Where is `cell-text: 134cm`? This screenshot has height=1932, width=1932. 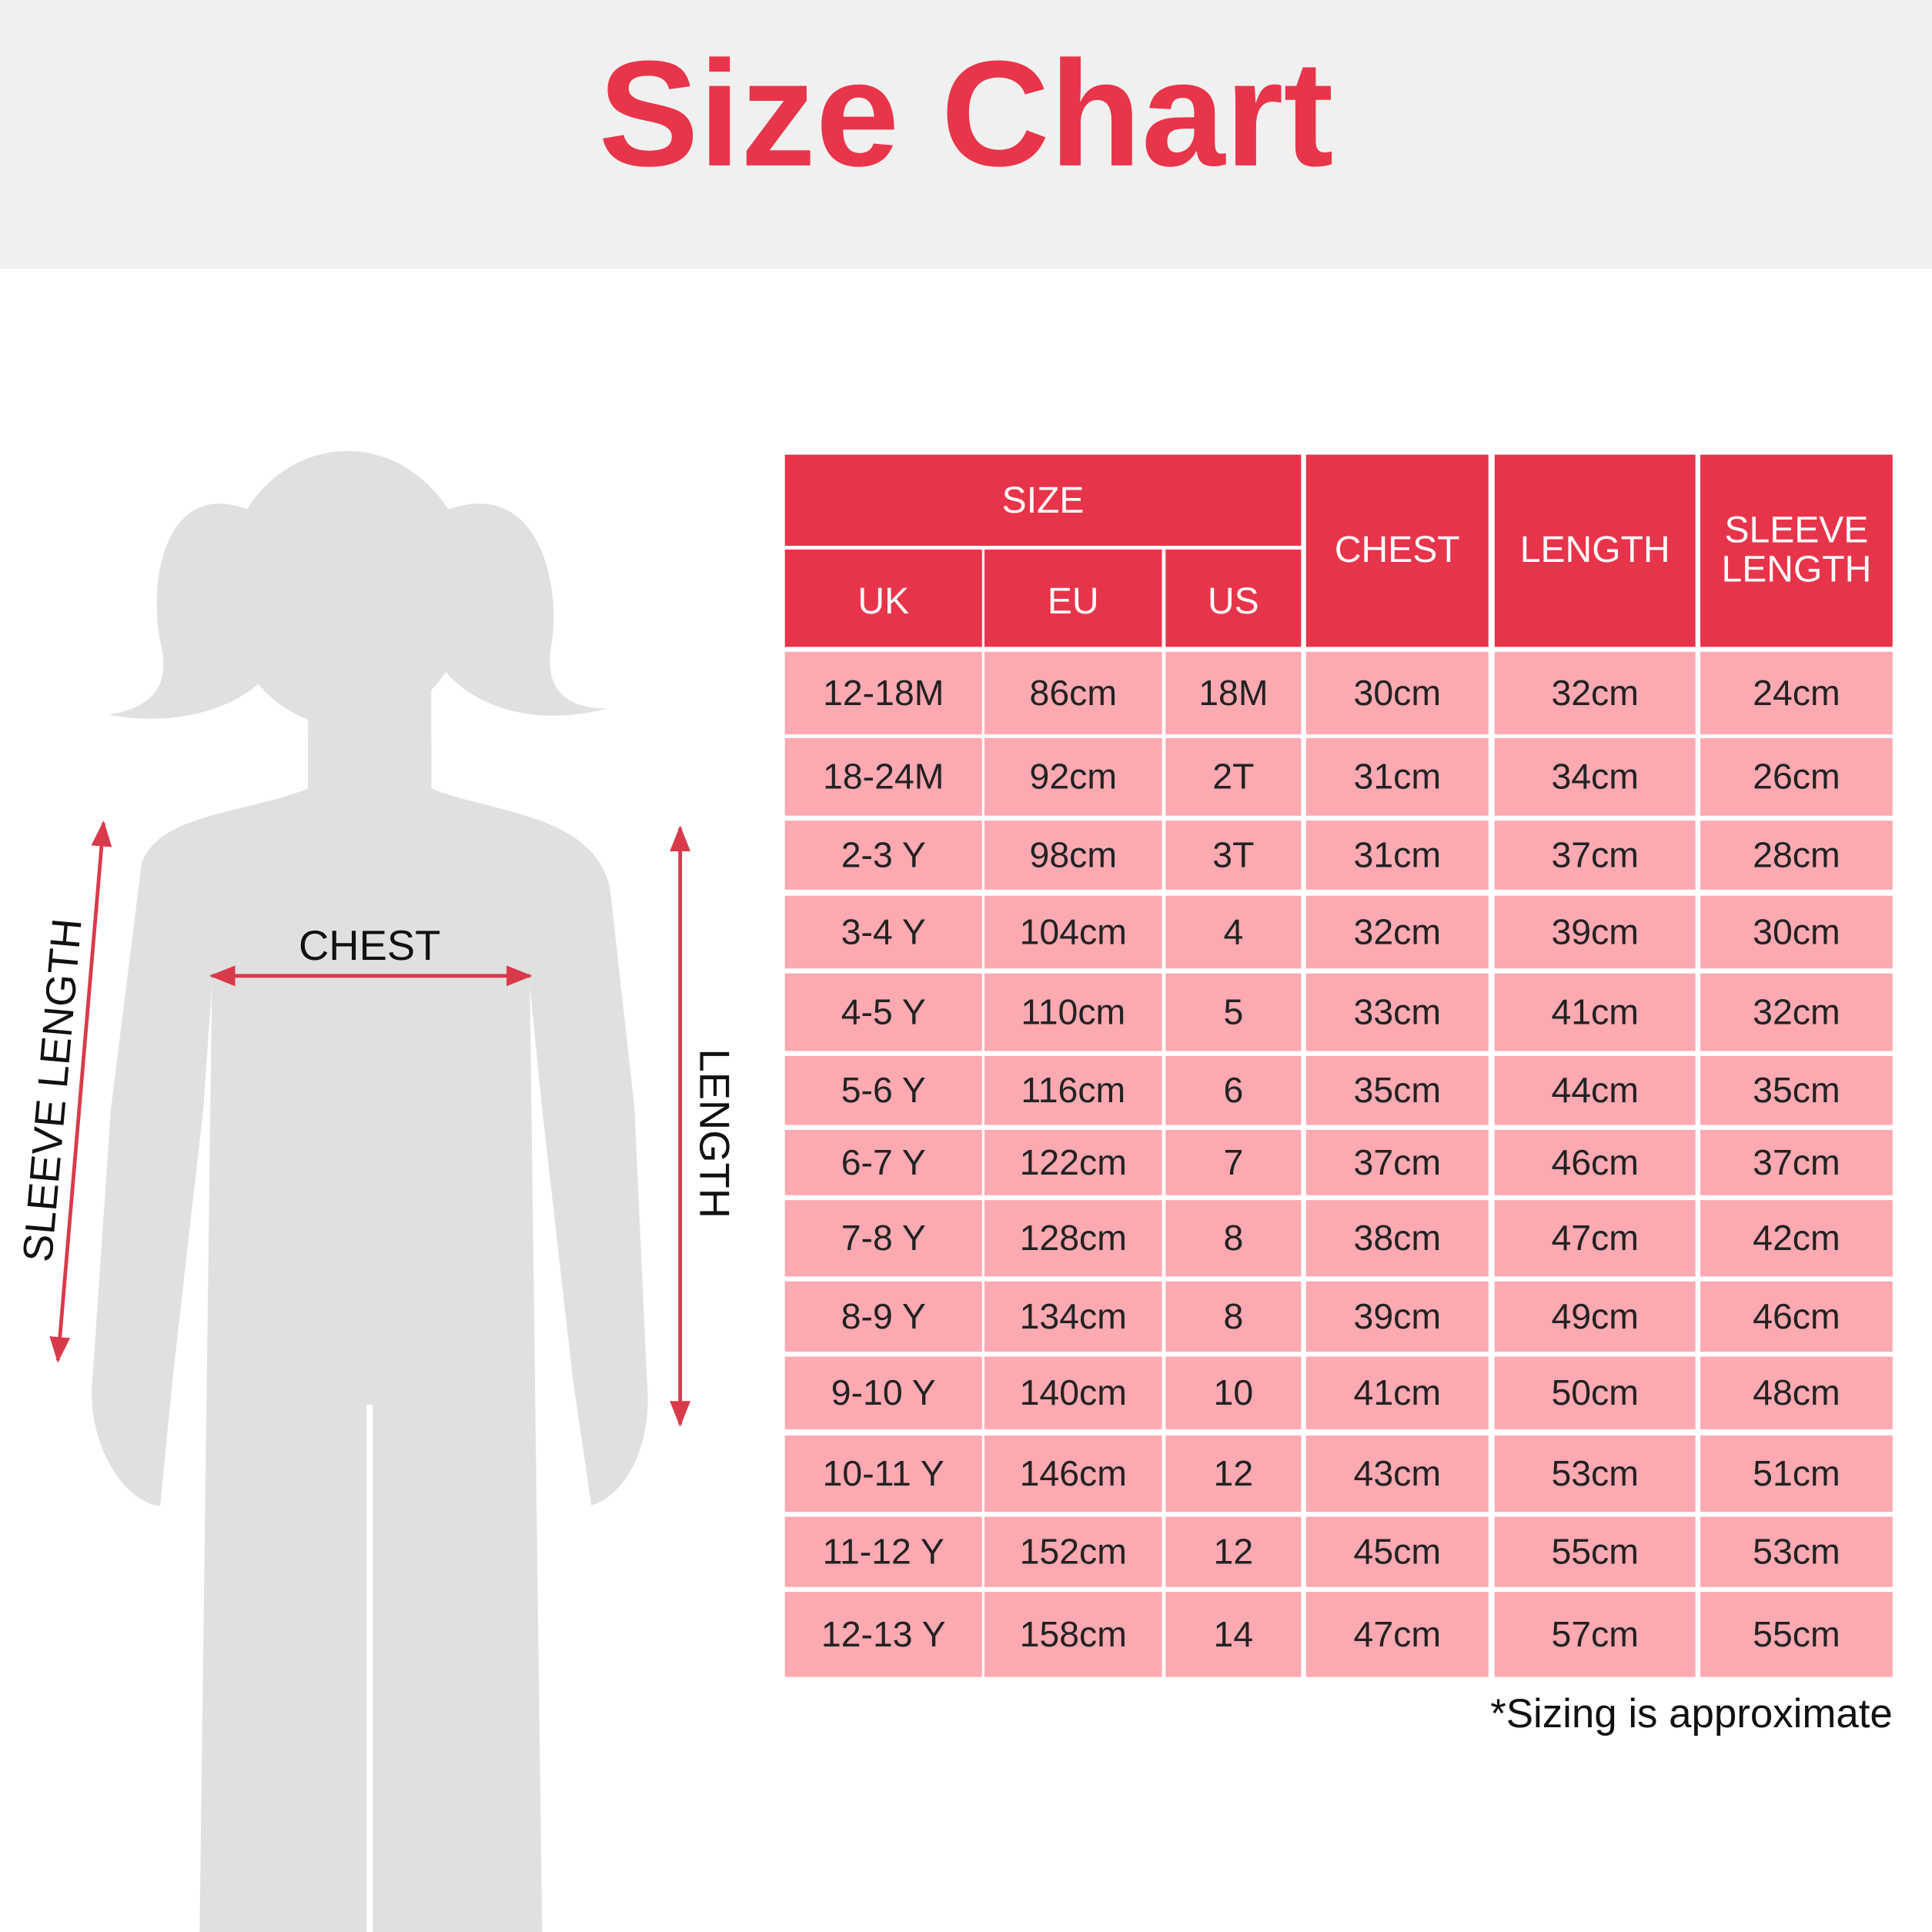 cell-text: 134cm is located at coordinates (1073, 1316).